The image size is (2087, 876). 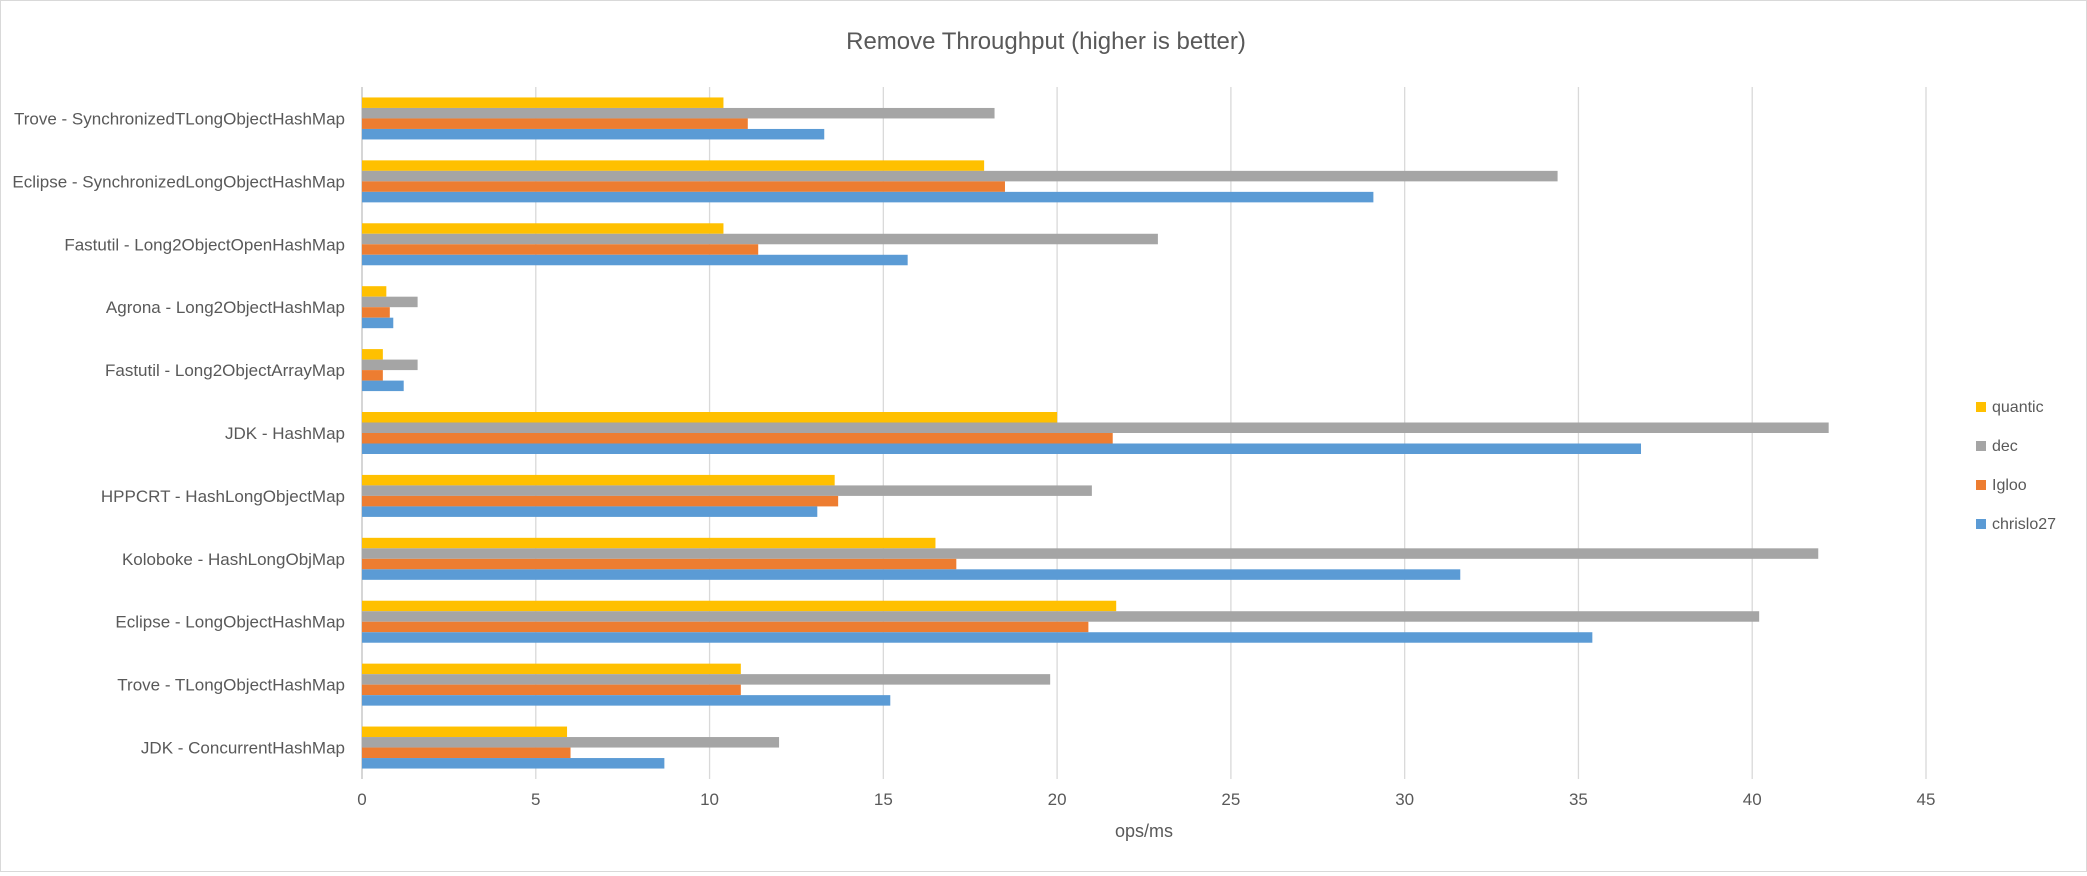 What do you see at coordinates (204, 244) in the screenshot?
I see `category-label: Fastutil - Long2ObjectOpenHashMap` at bounding box center [204, 244].